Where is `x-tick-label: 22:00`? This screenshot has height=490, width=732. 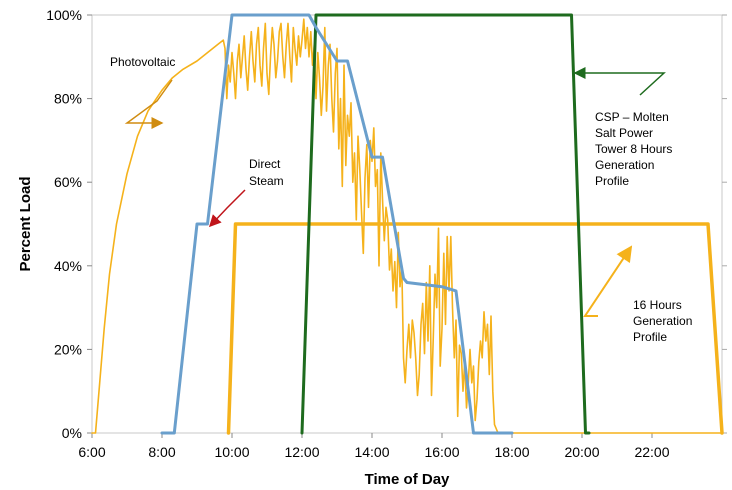
x-tick-label: 22:00 is located at coordinates (651, 452).